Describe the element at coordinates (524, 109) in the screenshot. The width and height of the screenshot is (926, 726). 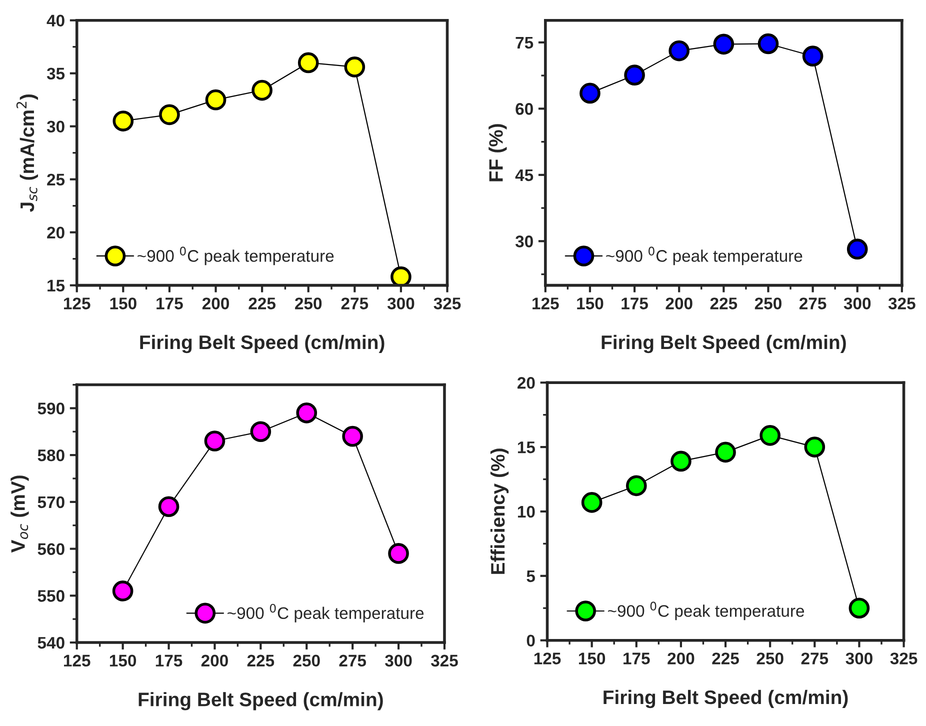
I see `y-tick-label: 60` at that location.